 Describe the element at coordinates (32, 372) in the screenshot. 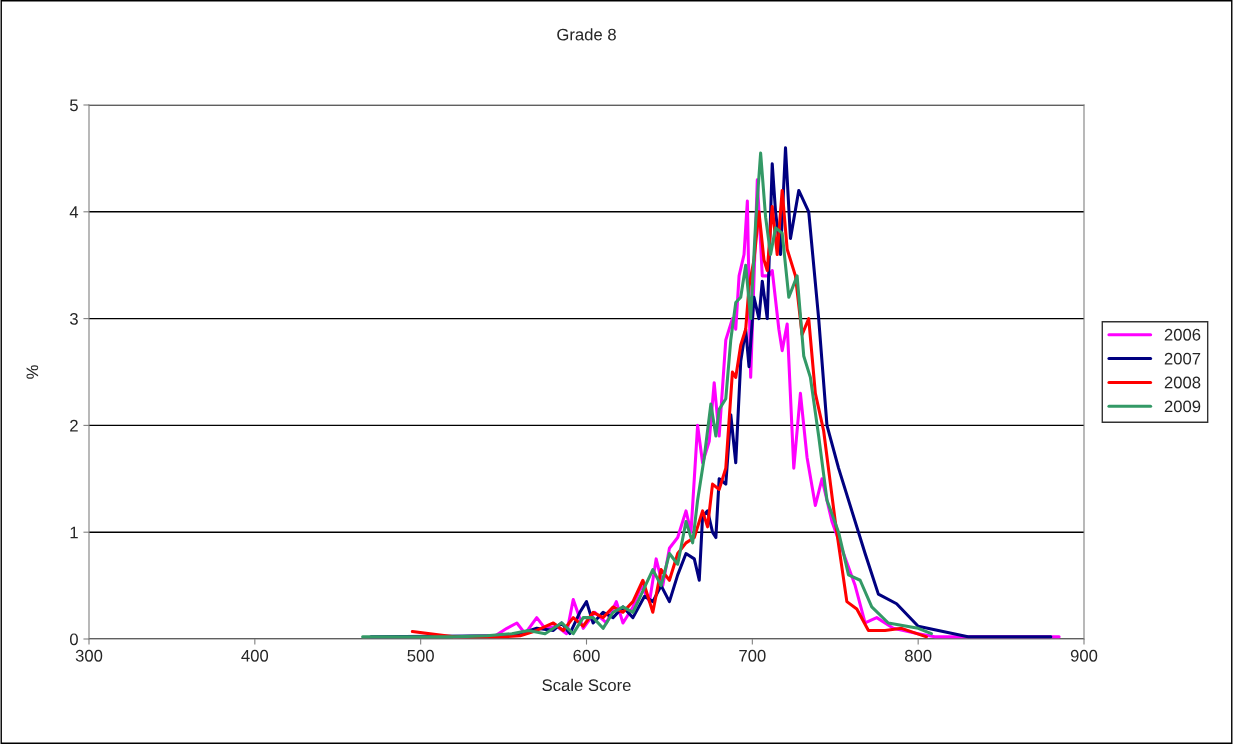

I see `y-axis-title: %` at that location.